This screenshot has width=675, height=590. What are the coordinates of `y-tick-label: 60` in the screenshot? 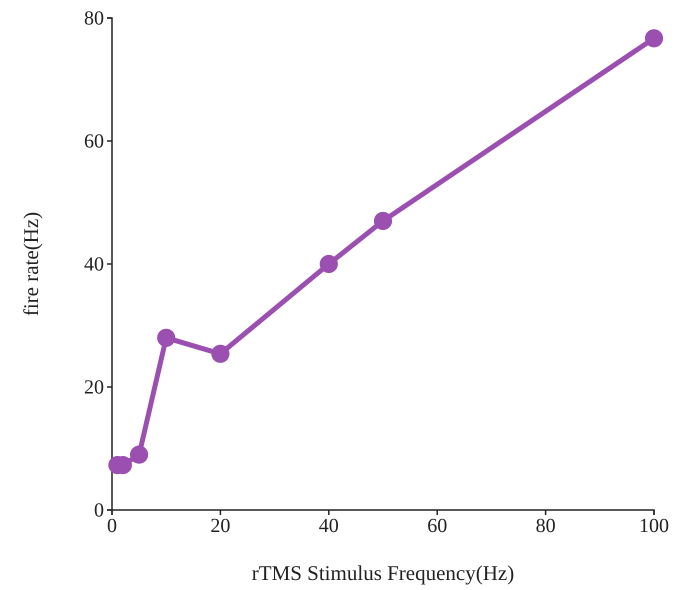 It's located at (94, 141).